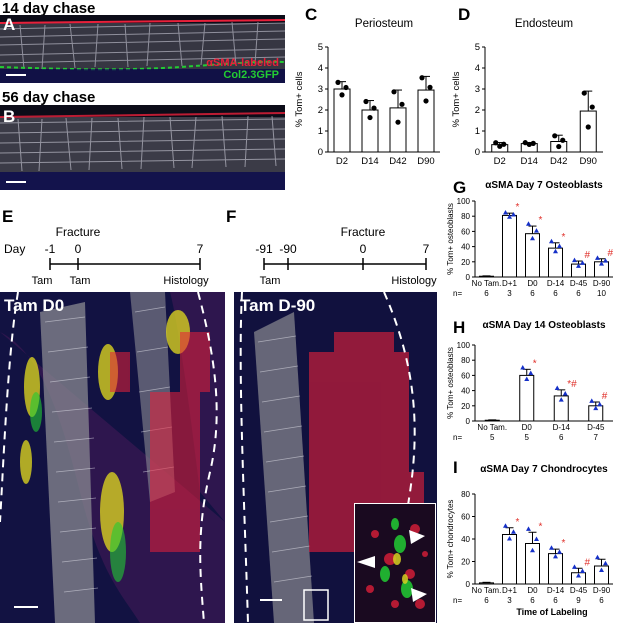 The height and width of the screenshot is (623, 617). Describe the element at coordinates (464, 345) in the screenshot. I see `chart-h-ytick-label: 100` at that location.